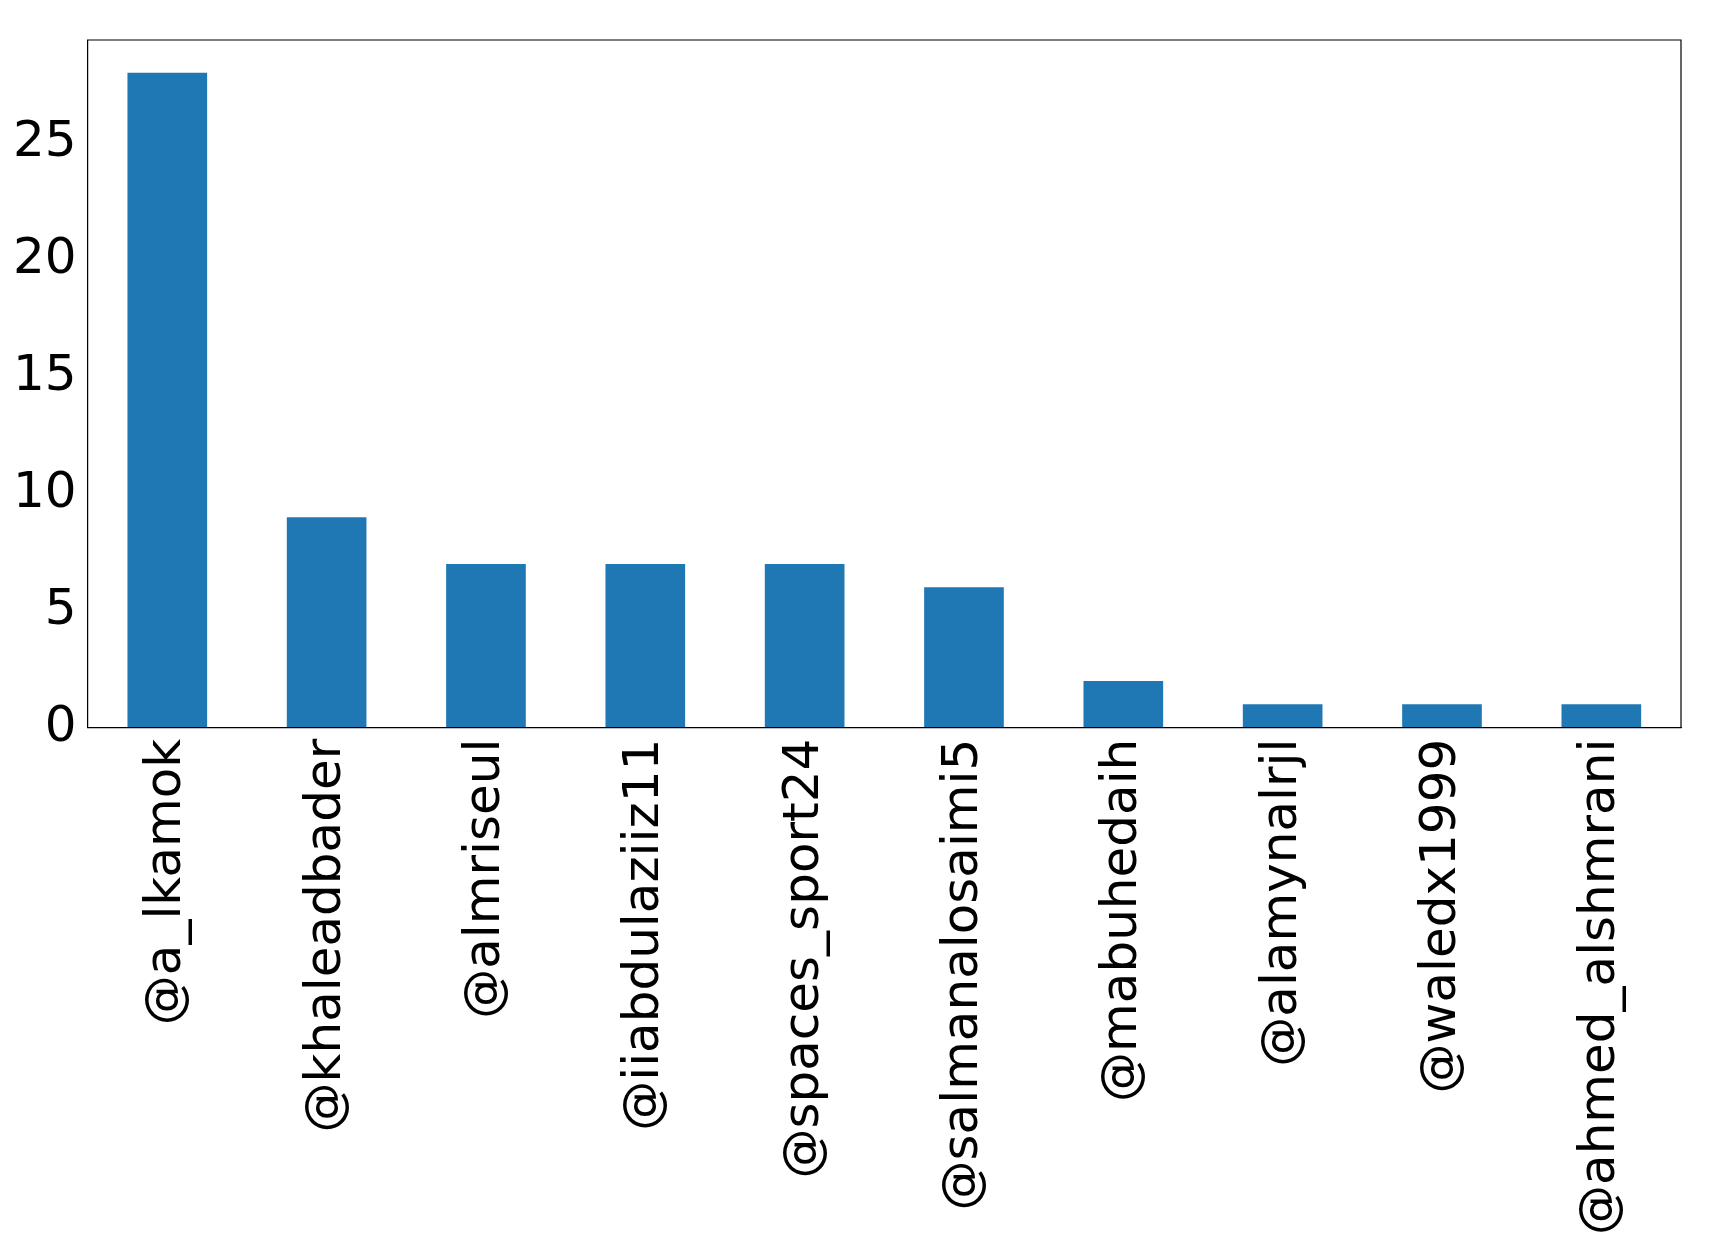 The image size is (1719, 1248). What do you see at coordinates (163, 882) in the screenshot?
I see `x-tick-label: @a_lkamok` at bounding box center [163, 882].